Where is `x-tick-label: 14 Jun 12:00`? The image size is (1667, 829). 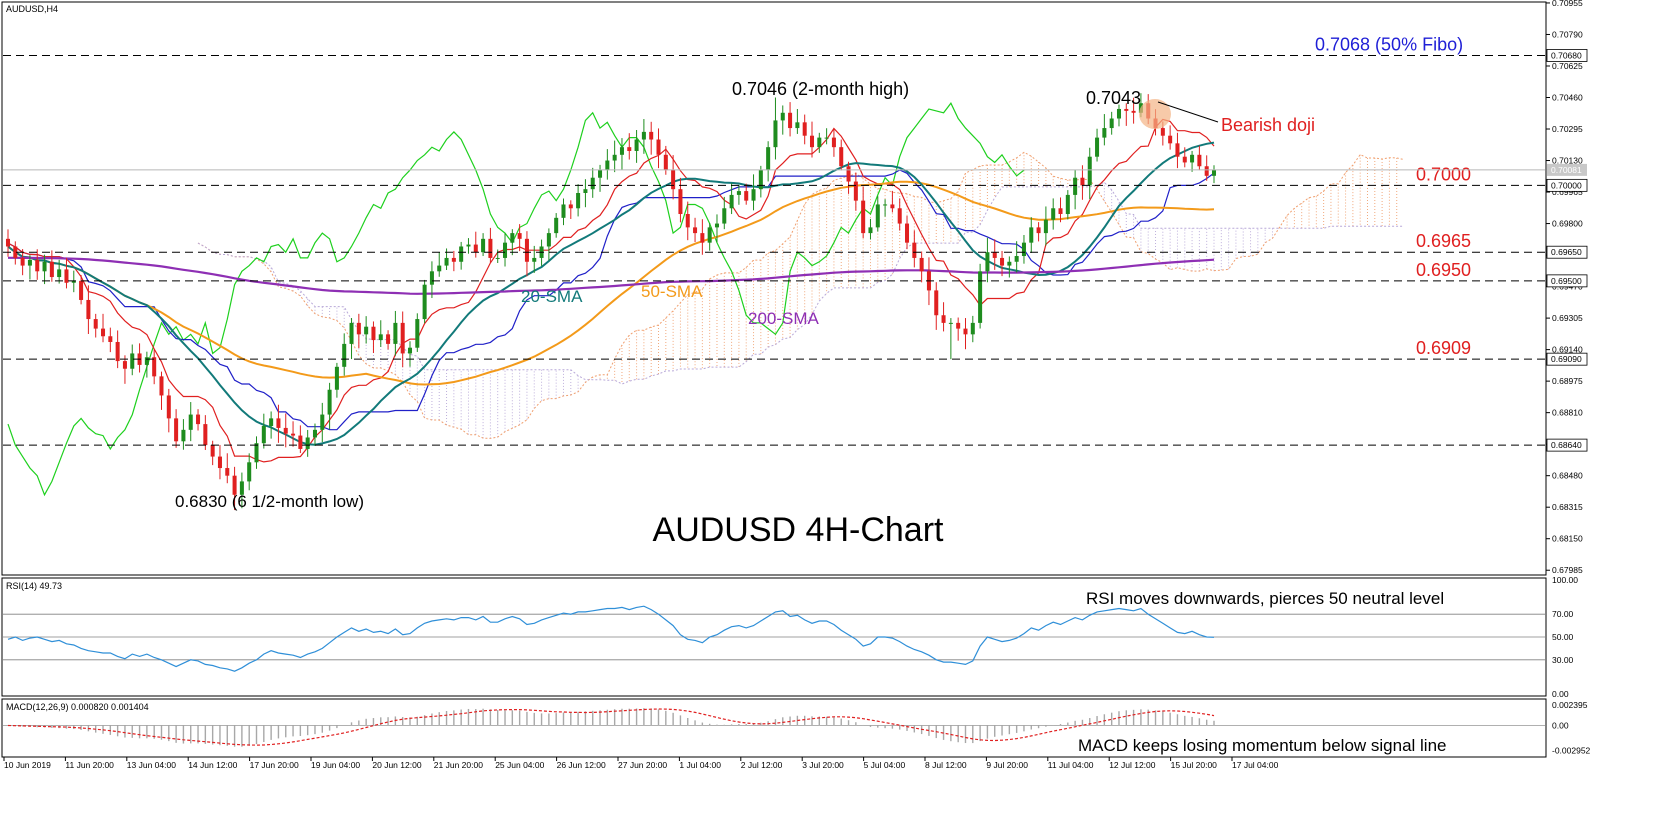 x-tick-label: 14 Jun 12:00 is located at coordinates (212, 765).